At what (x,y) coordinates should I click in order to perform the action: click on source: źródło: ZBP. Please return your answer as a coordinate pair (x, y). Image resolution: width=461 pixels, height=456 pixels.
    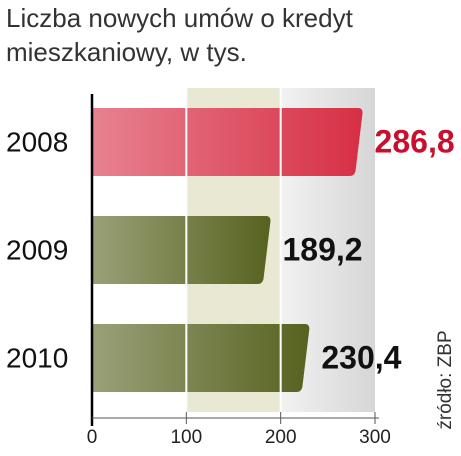
    Looking at the image, I should click on (445, 379).